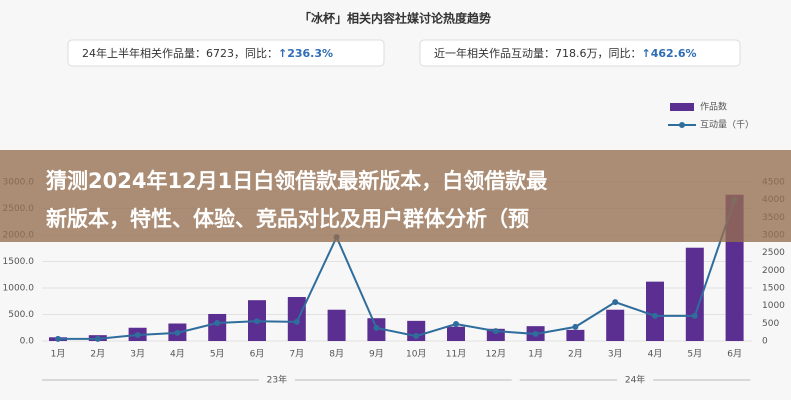 This screenshot has height=404, width=791. I want to click on y2-tick-label: 0, so click(765, 342).